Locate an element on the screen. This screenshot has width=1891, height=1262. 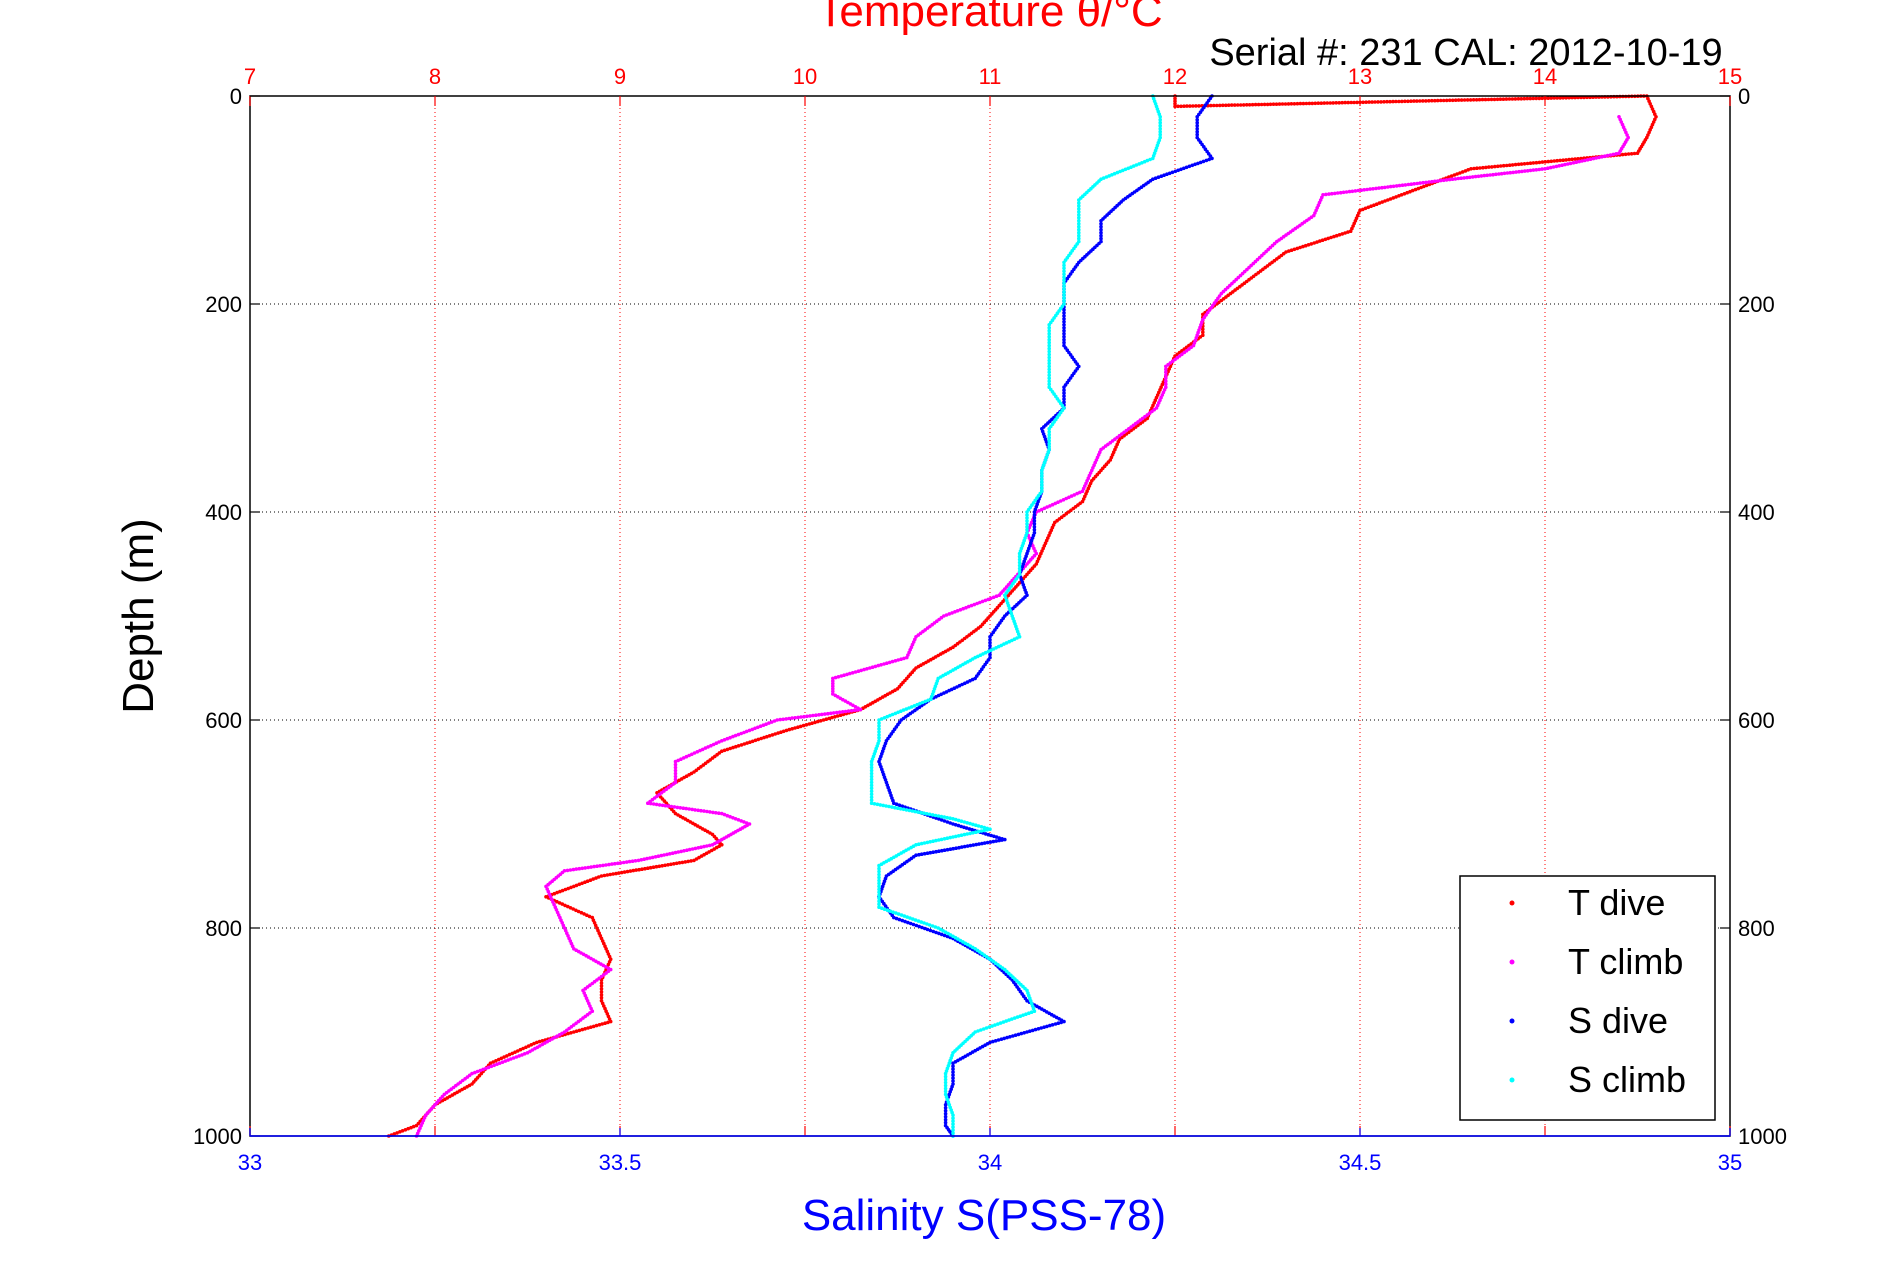
series-s-climb is located at coordinates (1015, 616).